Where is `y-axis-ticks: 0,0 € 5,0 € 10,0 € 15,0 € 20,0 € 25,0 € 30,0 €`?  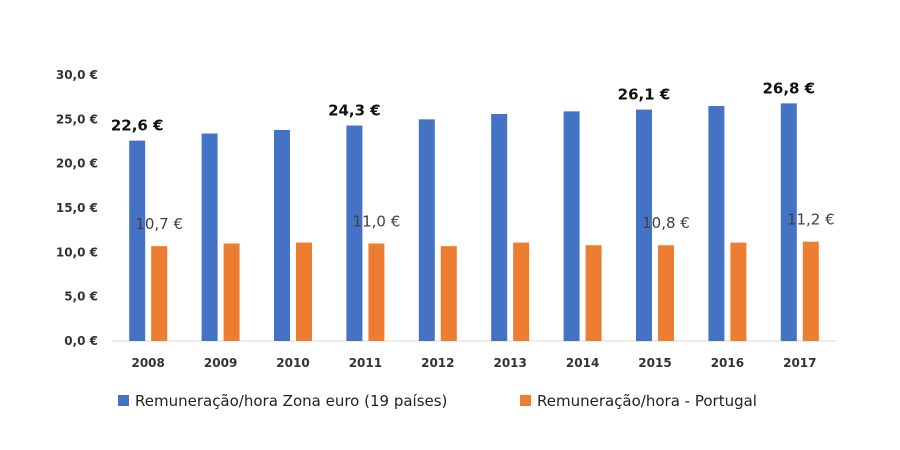
y-axis-ticks: 0,0 € 5,0 € 10,0 € 15,0 € 20,0 € 25,0 € 30,0 € is located at coordinates (77, 208).